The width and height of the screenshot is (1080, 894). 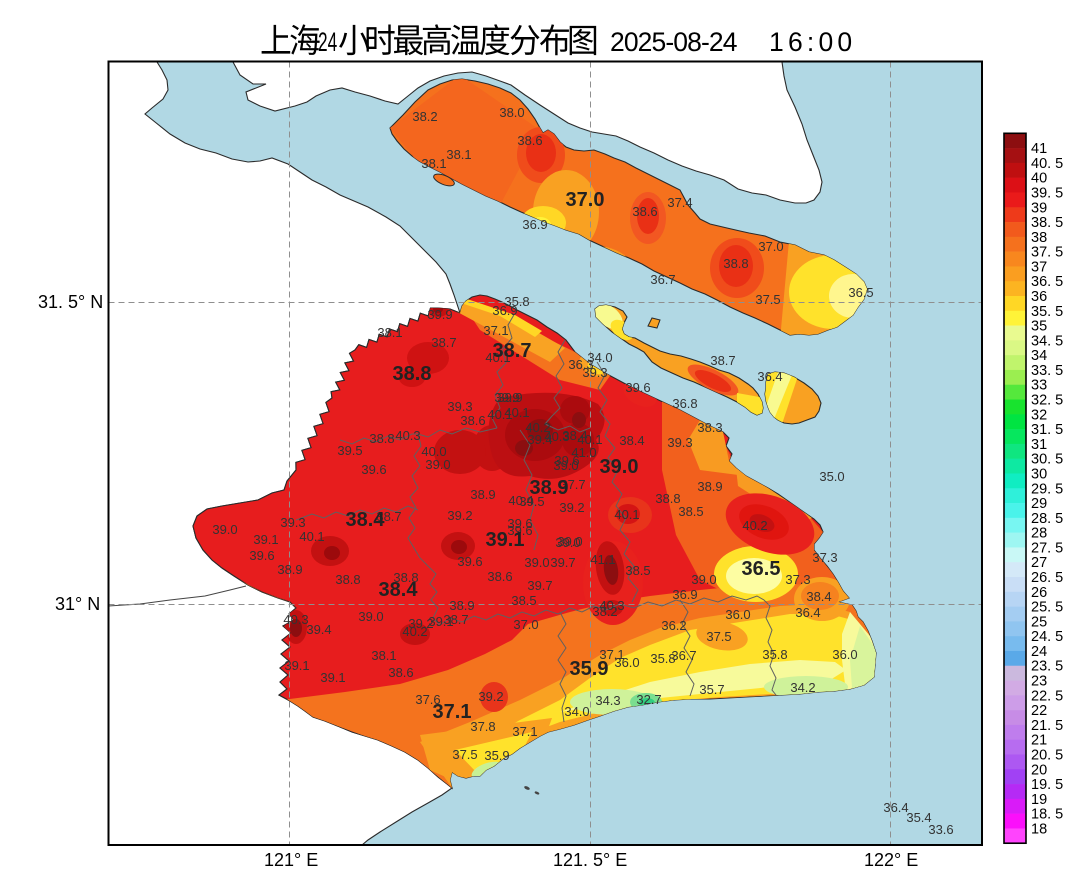 What do you see at coordinates (1039, 267) in the screenshot?
I see `svg-text: 37` at bounding box center [1039, 267].